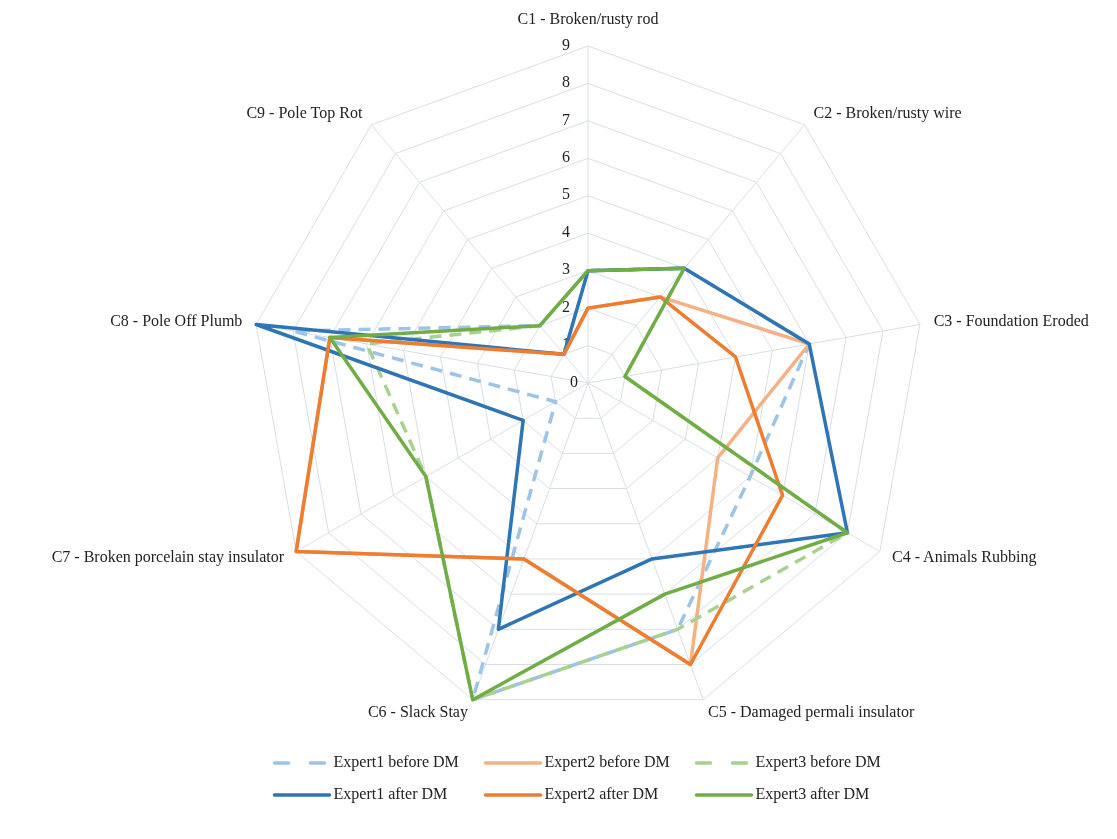 This screenshot has width=1117, height=839. Describe the element at coordinates (566, 157) in the screenshot. I see `y-tick-label: 6` at that location.